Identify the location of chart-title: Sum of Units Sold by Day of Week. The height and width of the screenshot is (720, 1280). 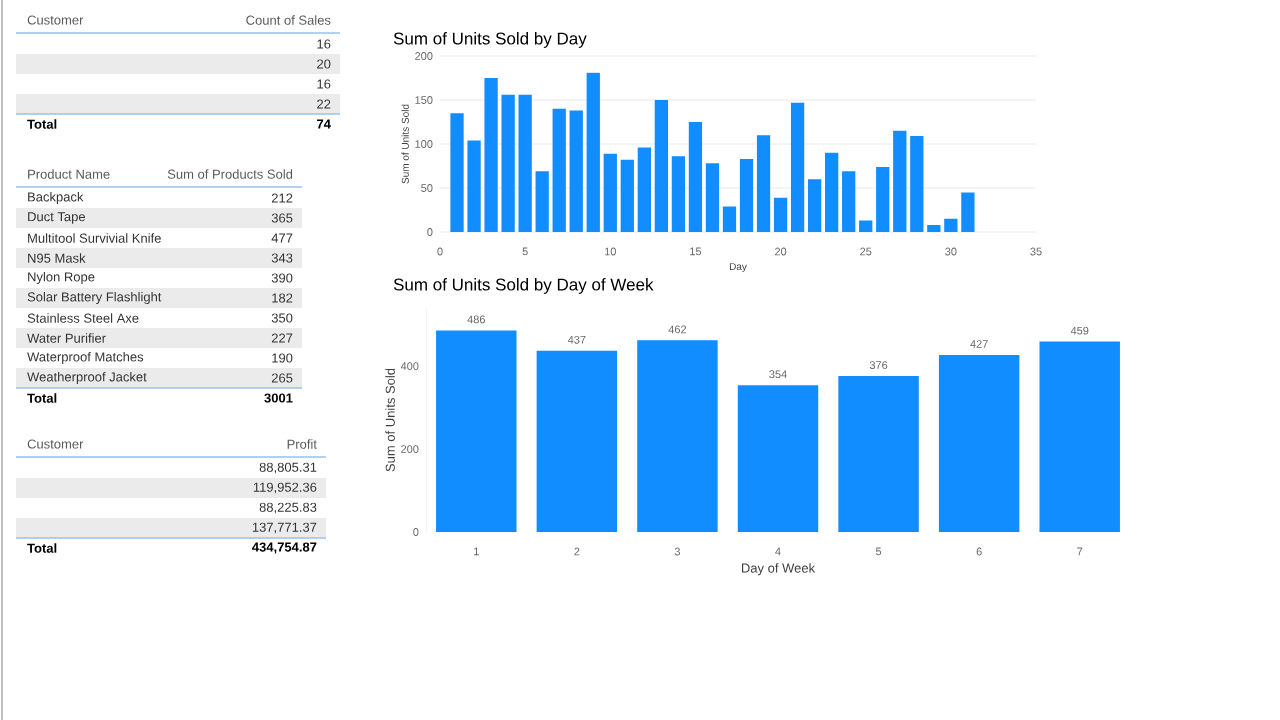
(523, 286).